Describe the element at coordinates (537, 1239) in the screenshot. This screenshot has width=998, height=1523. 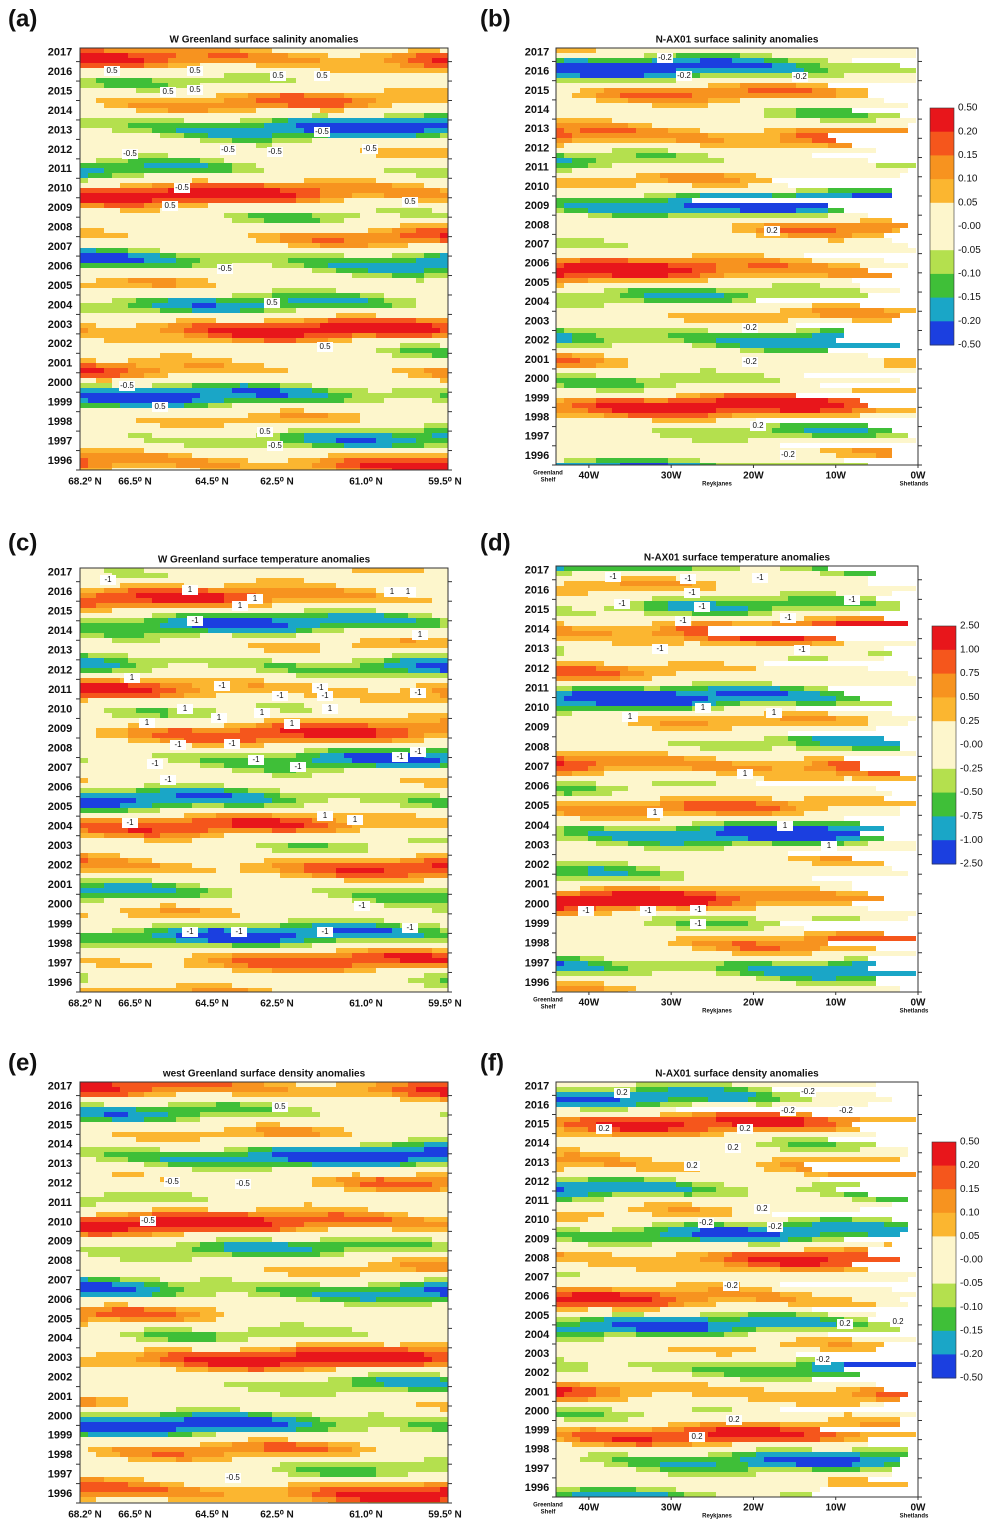
I see `y-tick-label: 2009` at that location.